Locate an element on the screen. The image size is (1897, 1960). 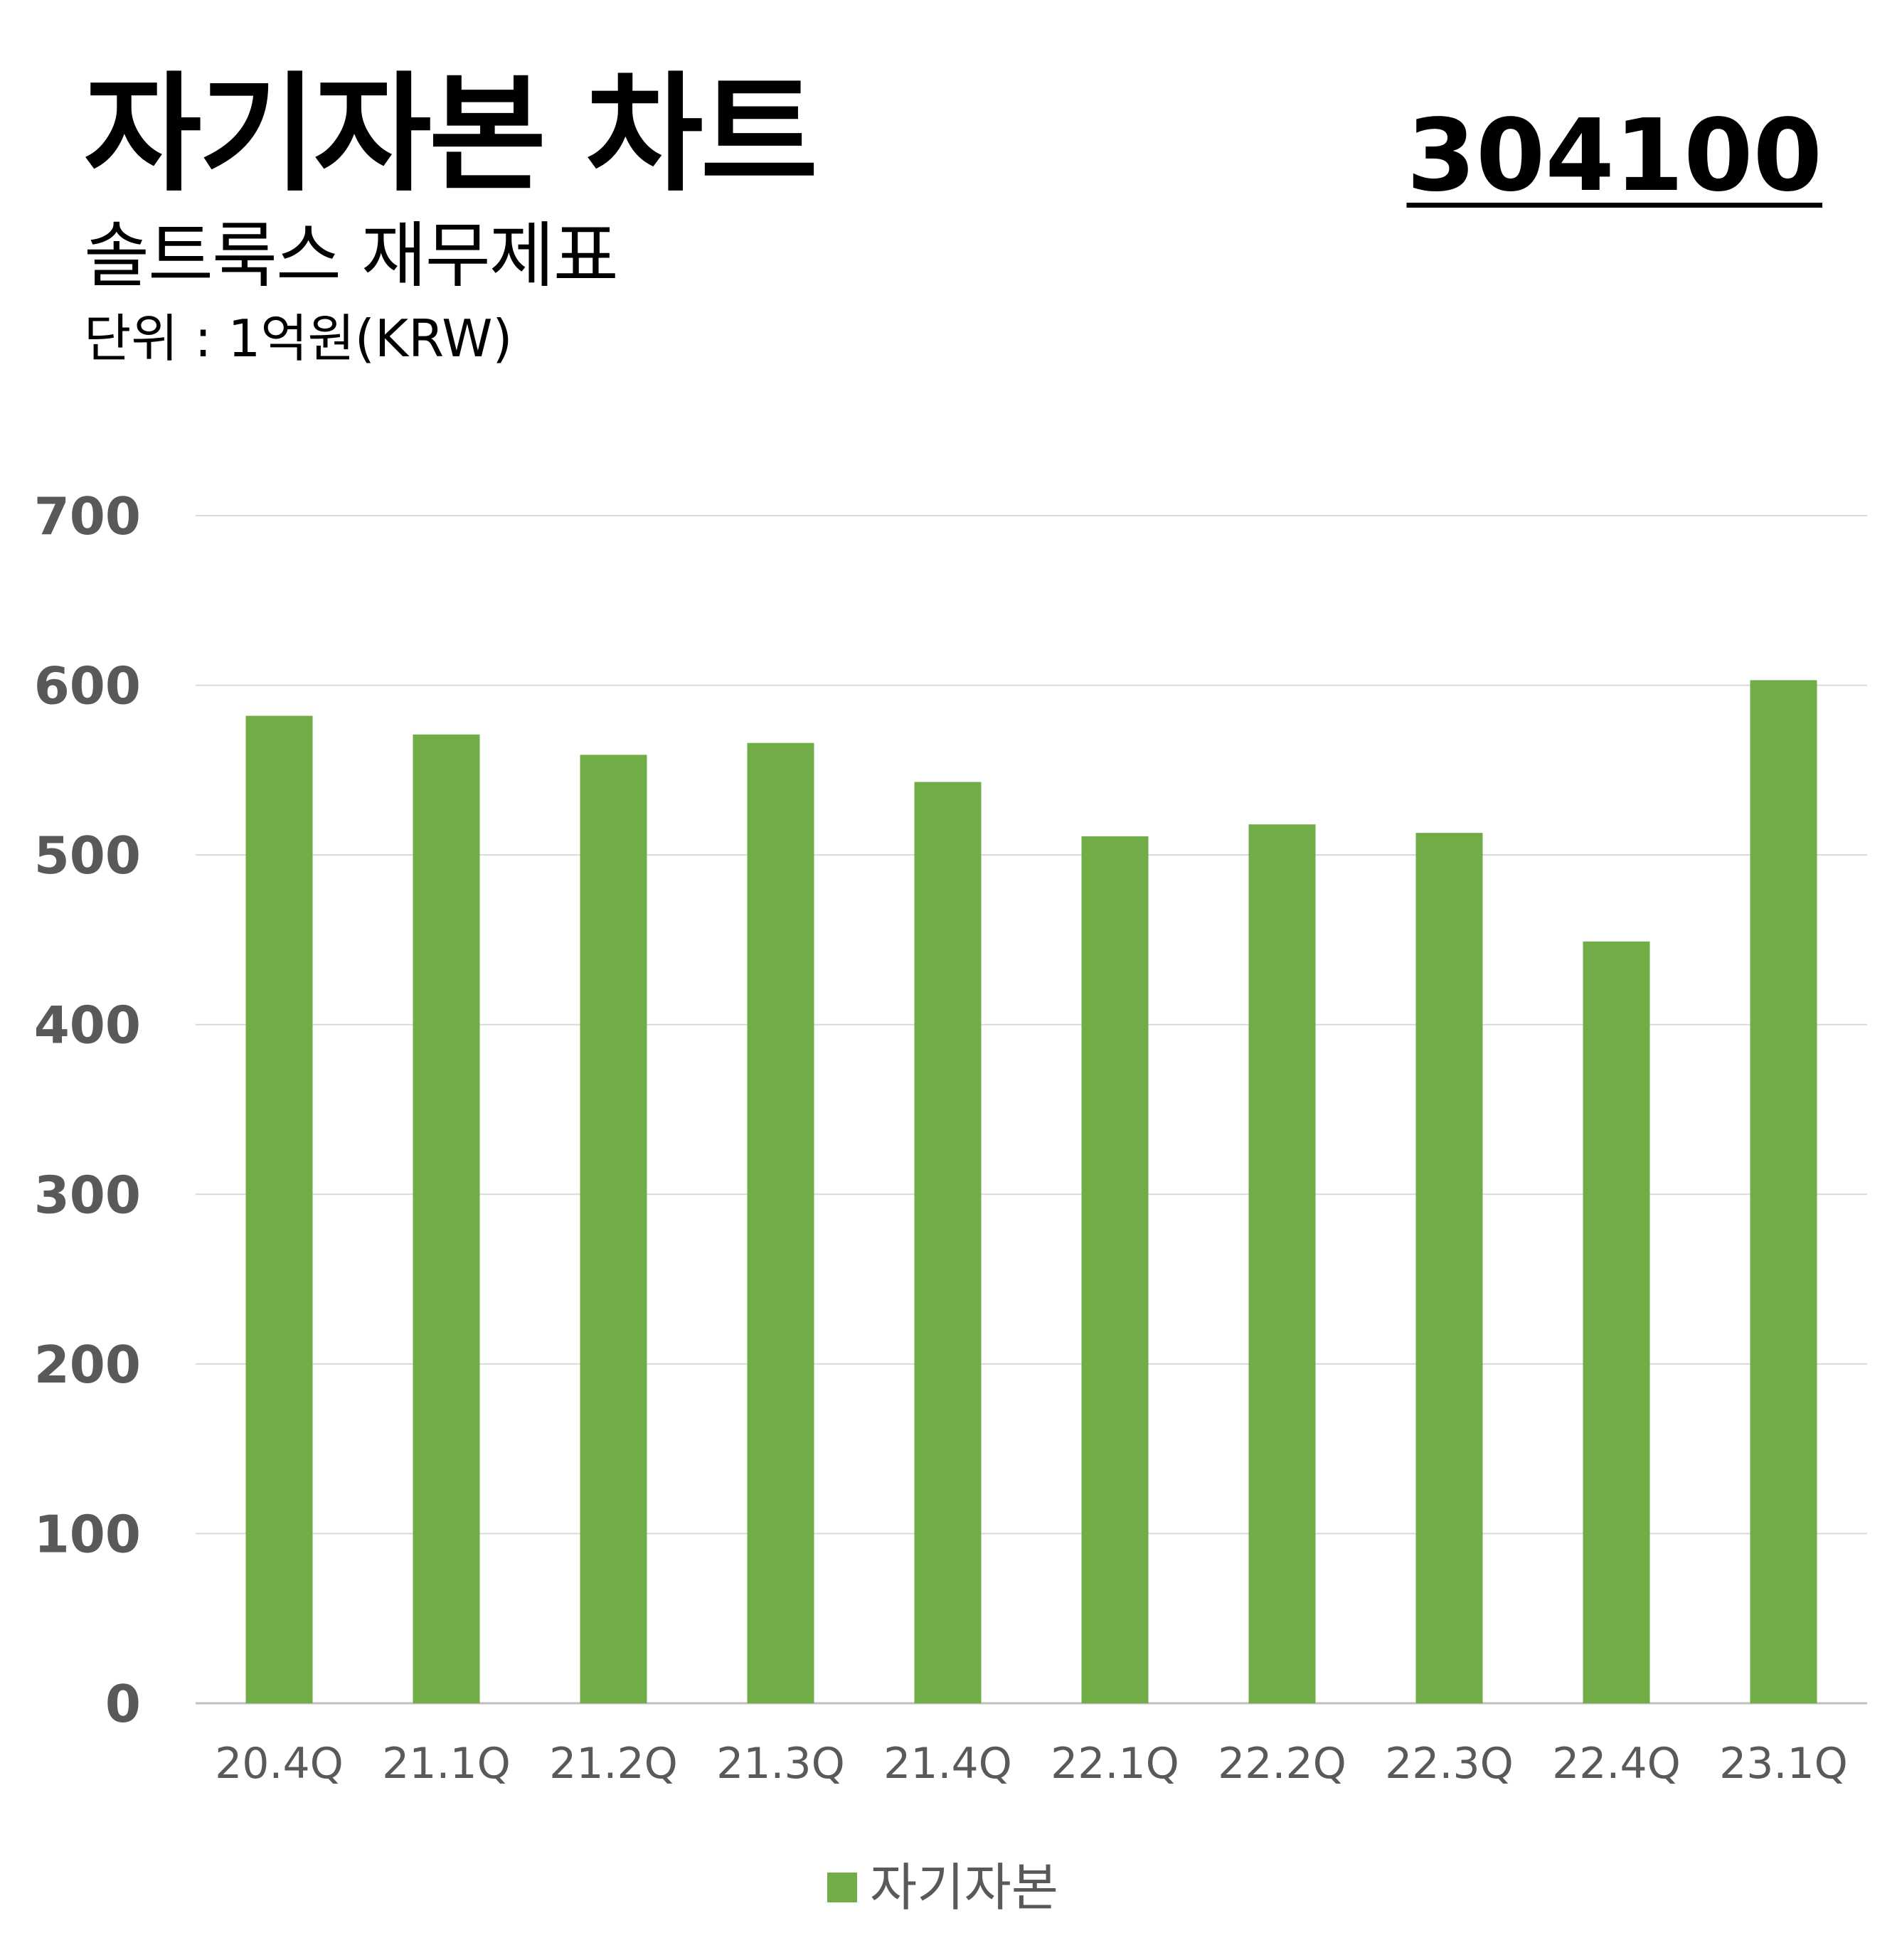
ticker-code: 304100 is located at coordinates (1614, 156).